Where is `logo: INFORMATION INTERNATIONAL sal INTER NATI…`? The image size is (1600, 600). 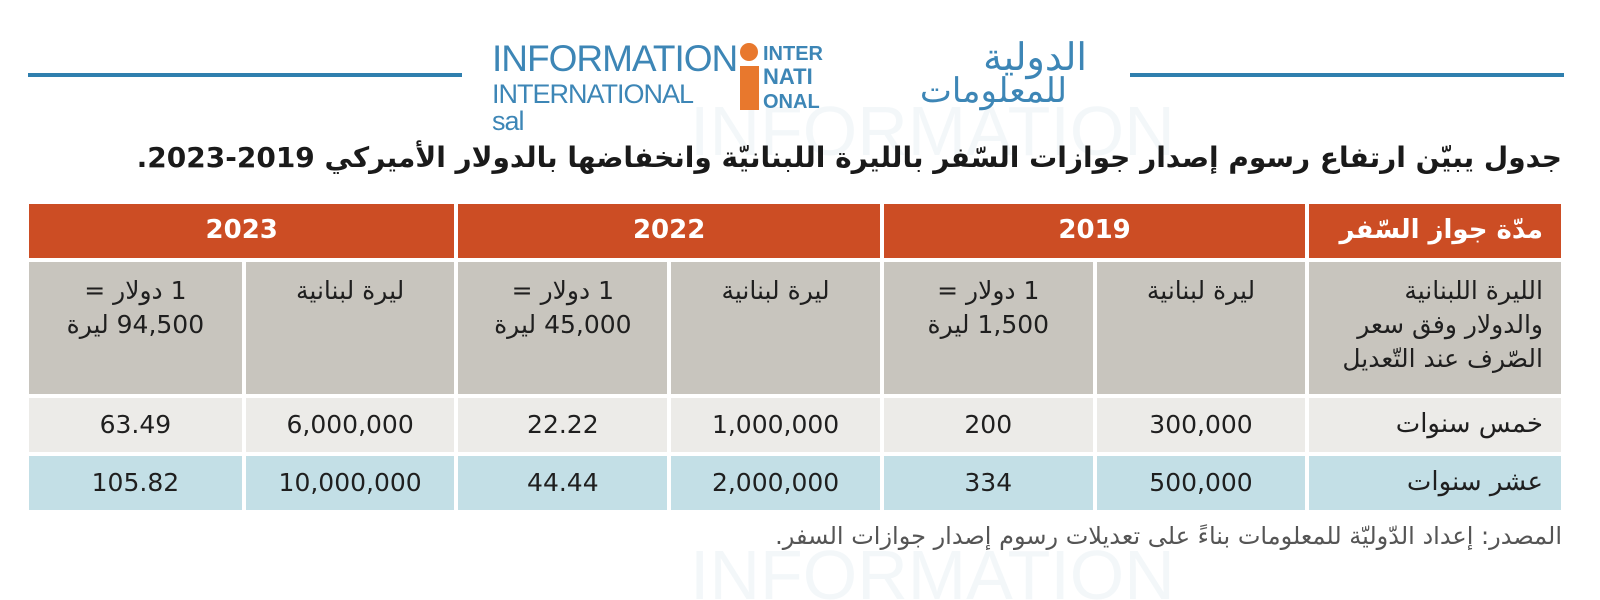
logo: INFORMATION INTERNATIONAL sal INTER NATI… is located at coordinates (792, 86).